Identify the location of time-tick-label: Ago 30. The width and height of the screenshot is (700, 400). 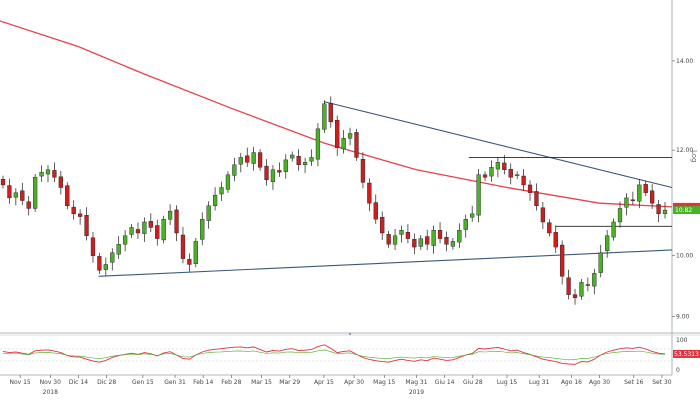
(599, 382).